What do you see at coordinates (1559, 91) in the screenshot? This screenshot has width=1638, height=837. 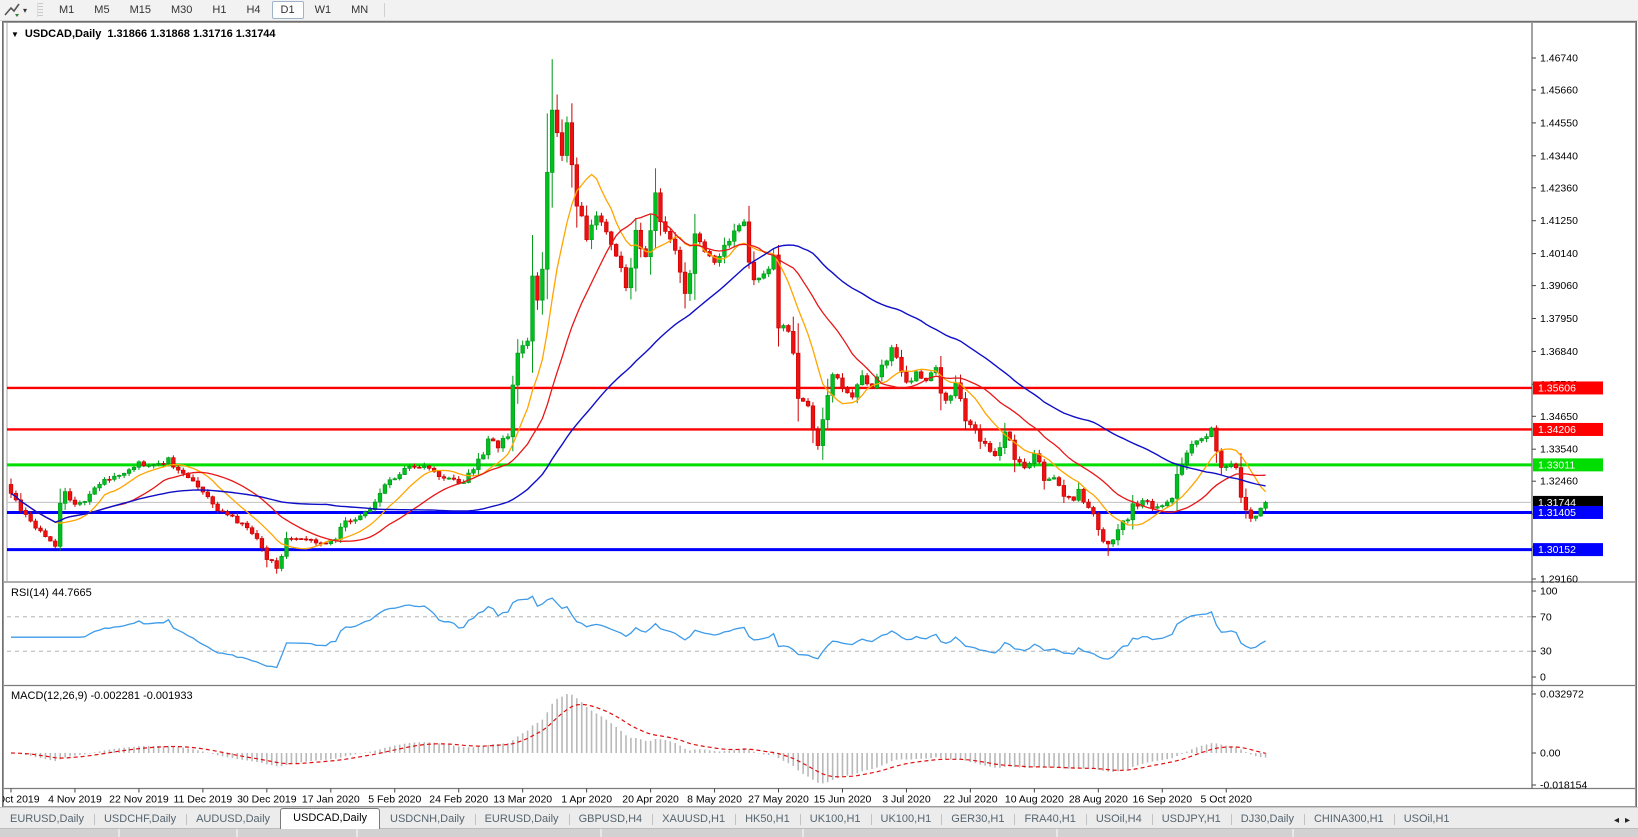 I see `price-axis-label: 1.45660` at bounding box center [1559, 91].